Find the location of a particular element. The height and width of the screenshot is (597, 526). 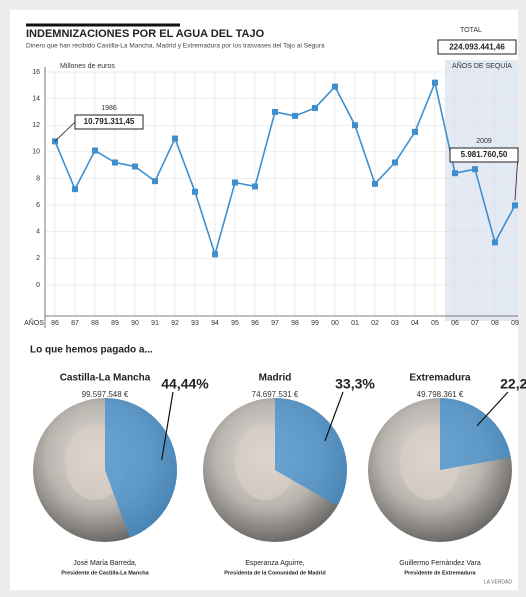

amount: 99.597.548 € is located at coordinates (105, 394).